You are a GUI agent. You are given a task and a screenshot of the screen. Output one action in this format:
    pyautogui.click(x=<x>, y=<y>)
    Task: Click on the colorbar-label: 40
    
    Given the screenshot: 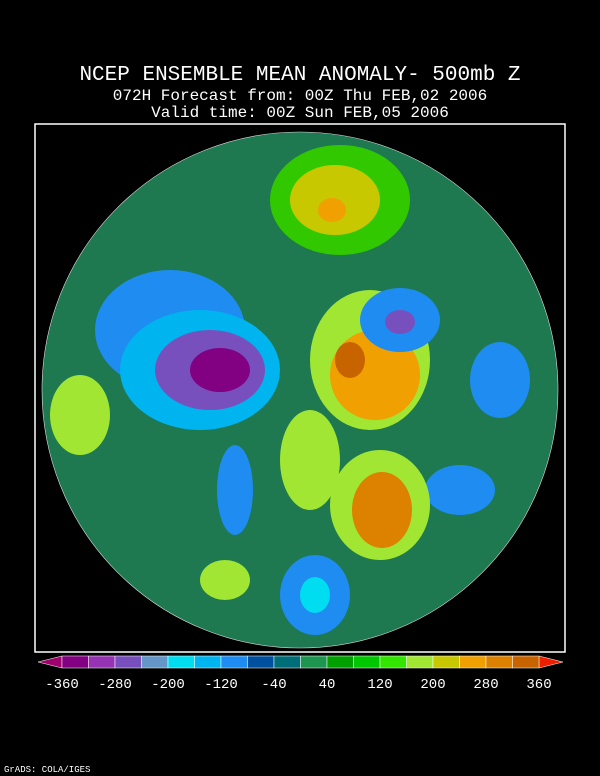 What is the action you would take?
    pyautogui.click(x=327, y=685)
    